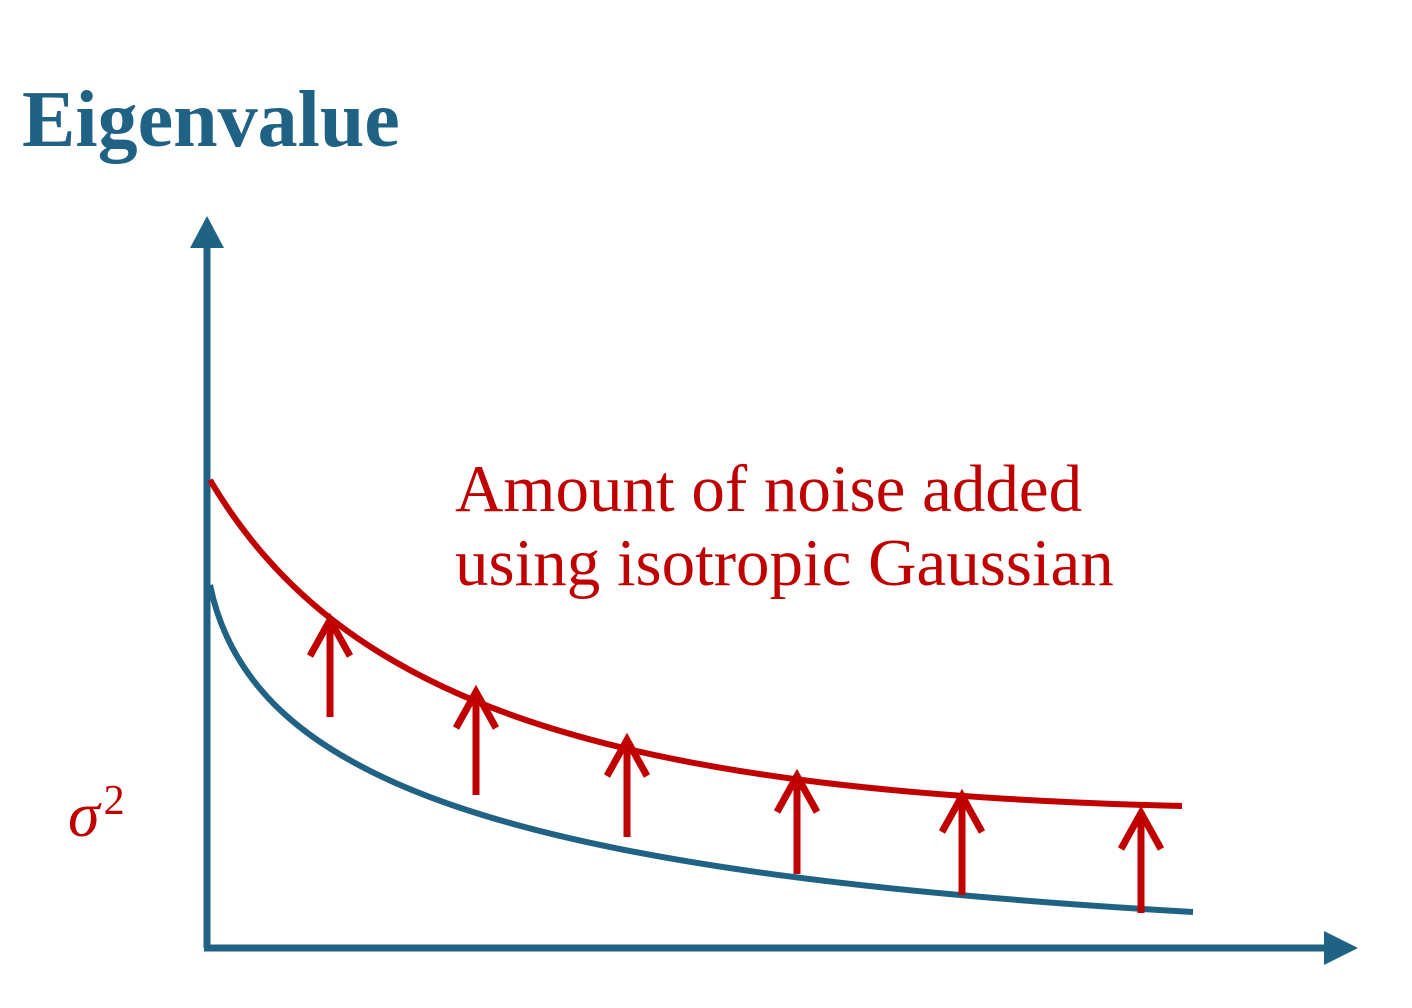 This screenshot has height=1008, width=1412. What do you see at coordinates (784, 563) in the screenshot?
I see `annotation-line-2: using isotropic Gaussian` at bounding box center [784, 563].